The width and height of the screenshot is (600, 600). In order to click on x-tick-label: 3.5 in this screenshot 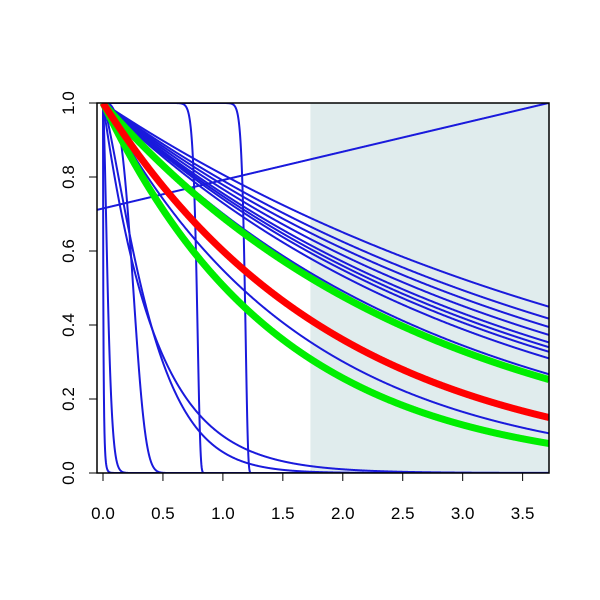, I will do `click(523, 513)`.